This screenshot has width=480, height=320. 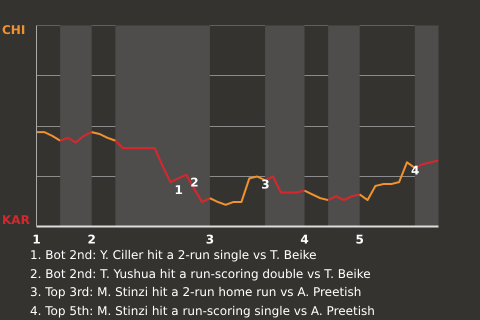 I want to click on text: KAR, so click(x=16, y=220).